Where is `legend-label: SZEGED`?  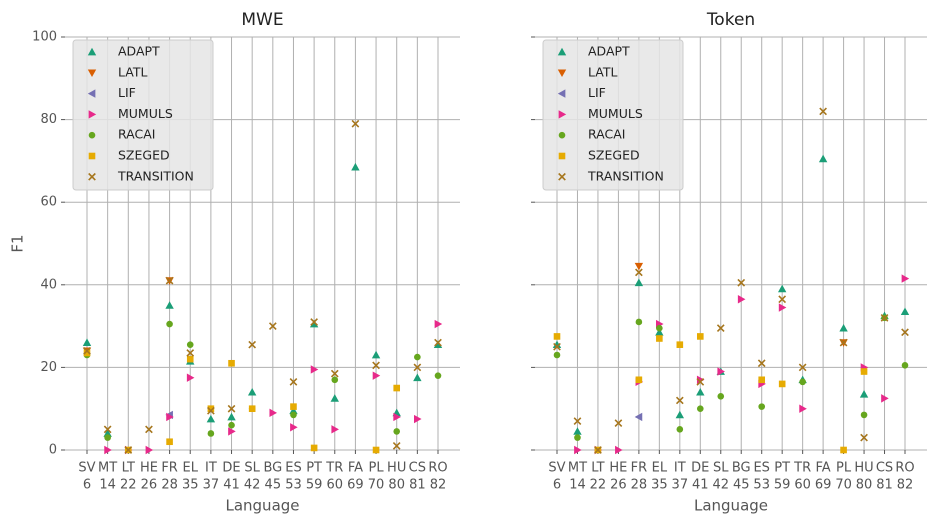
legend-label: SZEGED is located at coordinates (614, 155).